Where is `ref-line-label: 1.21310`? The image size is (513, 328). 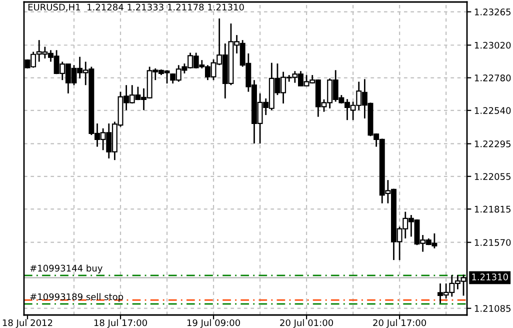
ref-line-label: 1.21310 is located at coordinates (490, 277).